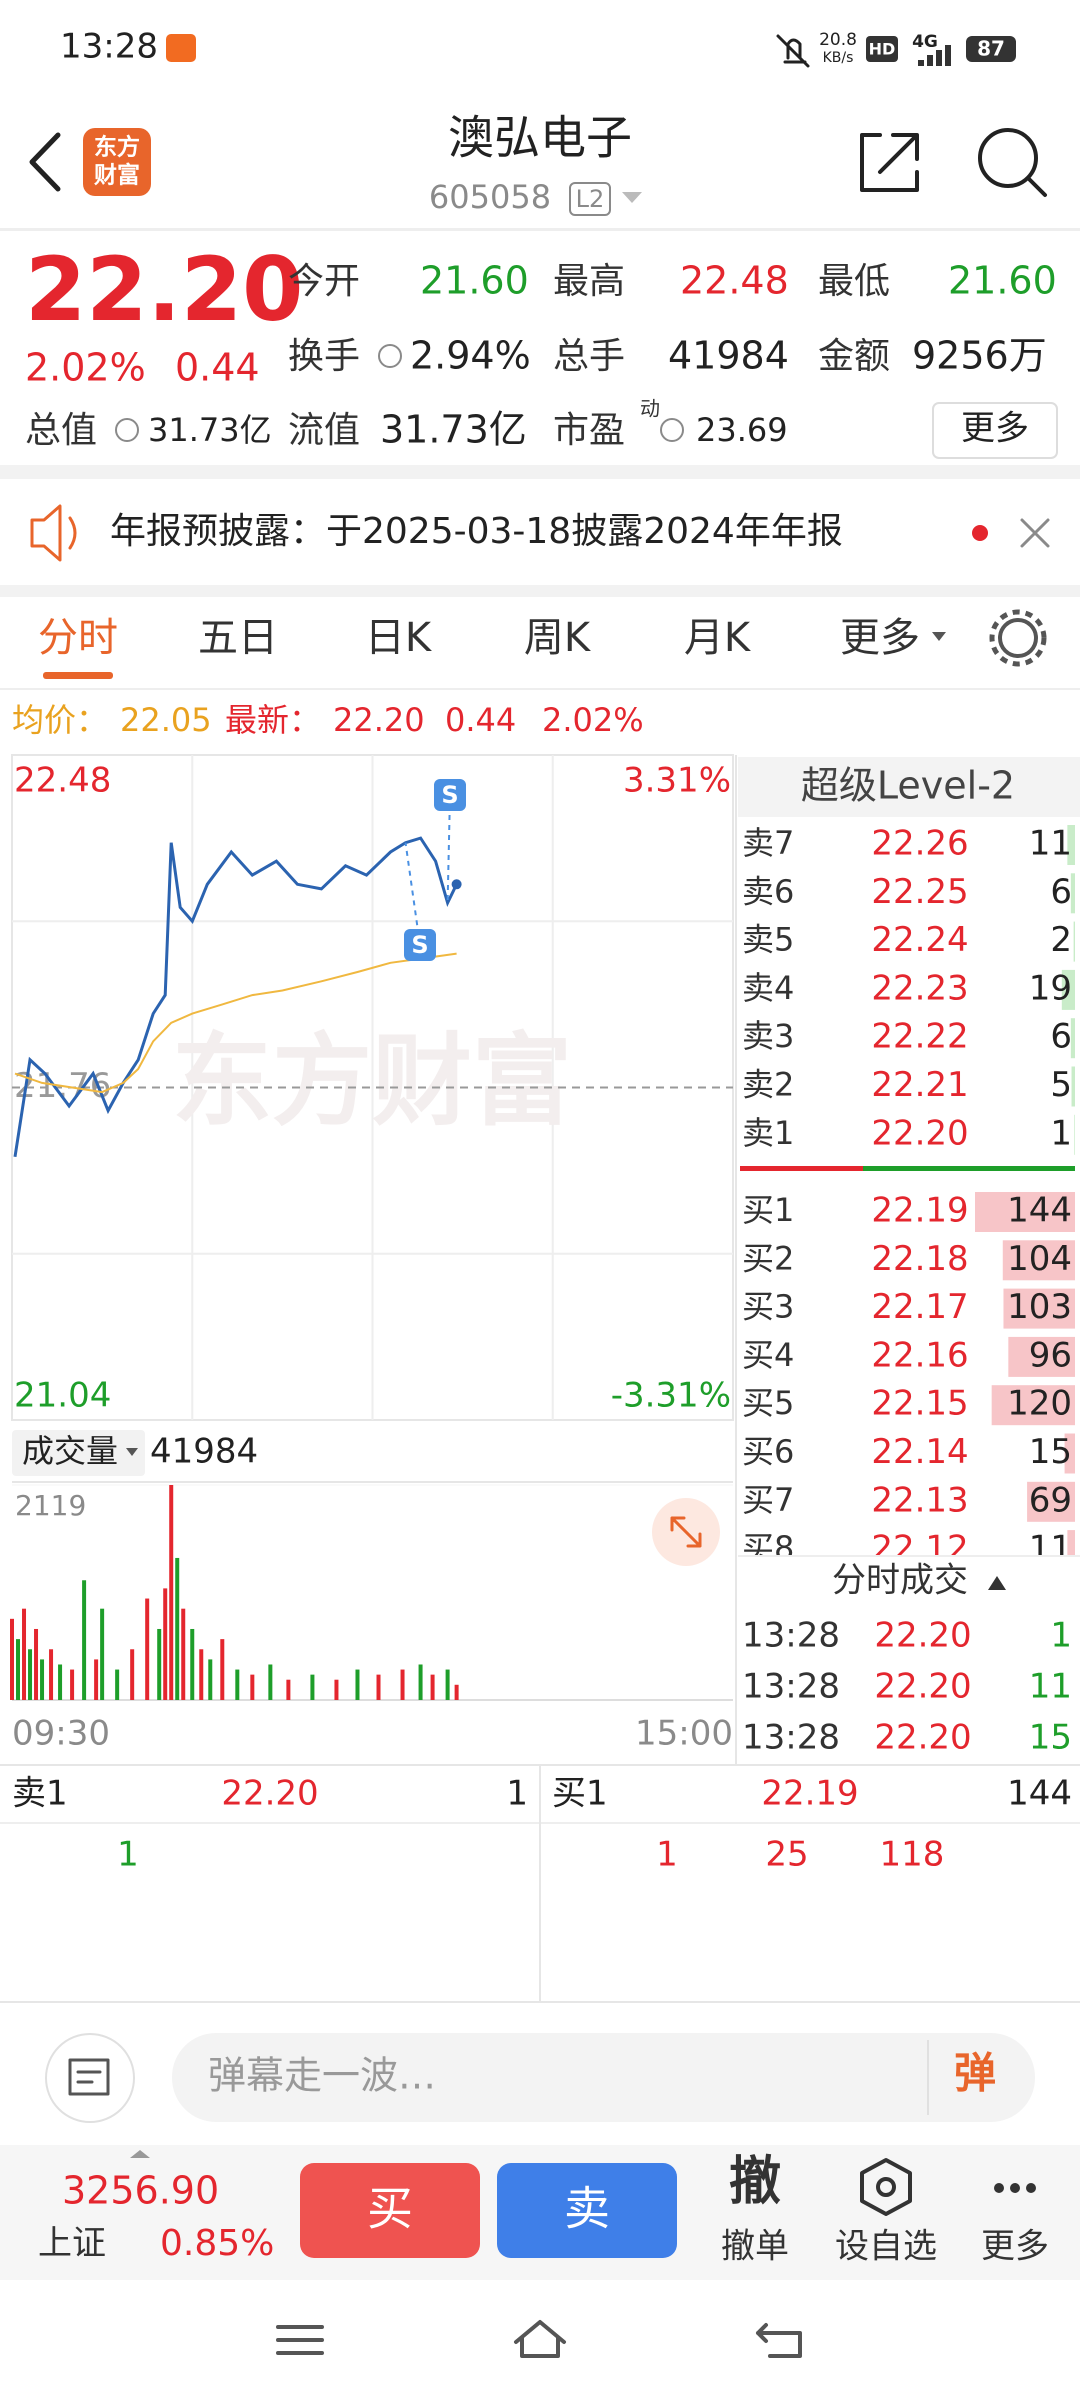 The width and height of the screenshot is (1080, 2404). Describe the element at coordinates (742, 430) in the screenshot. I see `field-value: 23.69` at that location.